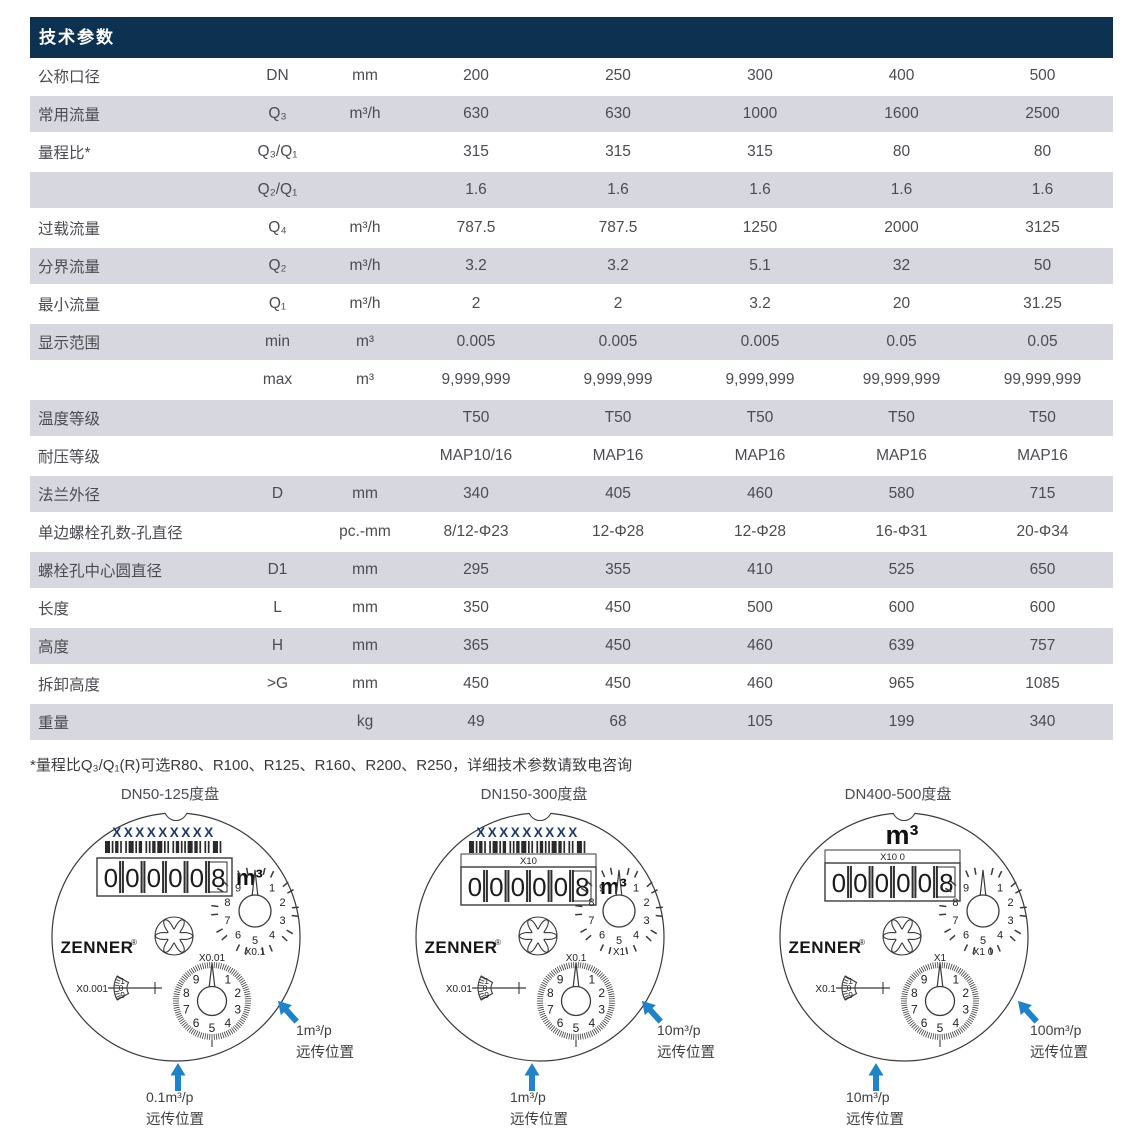  What do you see at coordinates (1042, 684) in the screenshot?
I see `cell-value: 1085` at bounding box center [1042, 684].